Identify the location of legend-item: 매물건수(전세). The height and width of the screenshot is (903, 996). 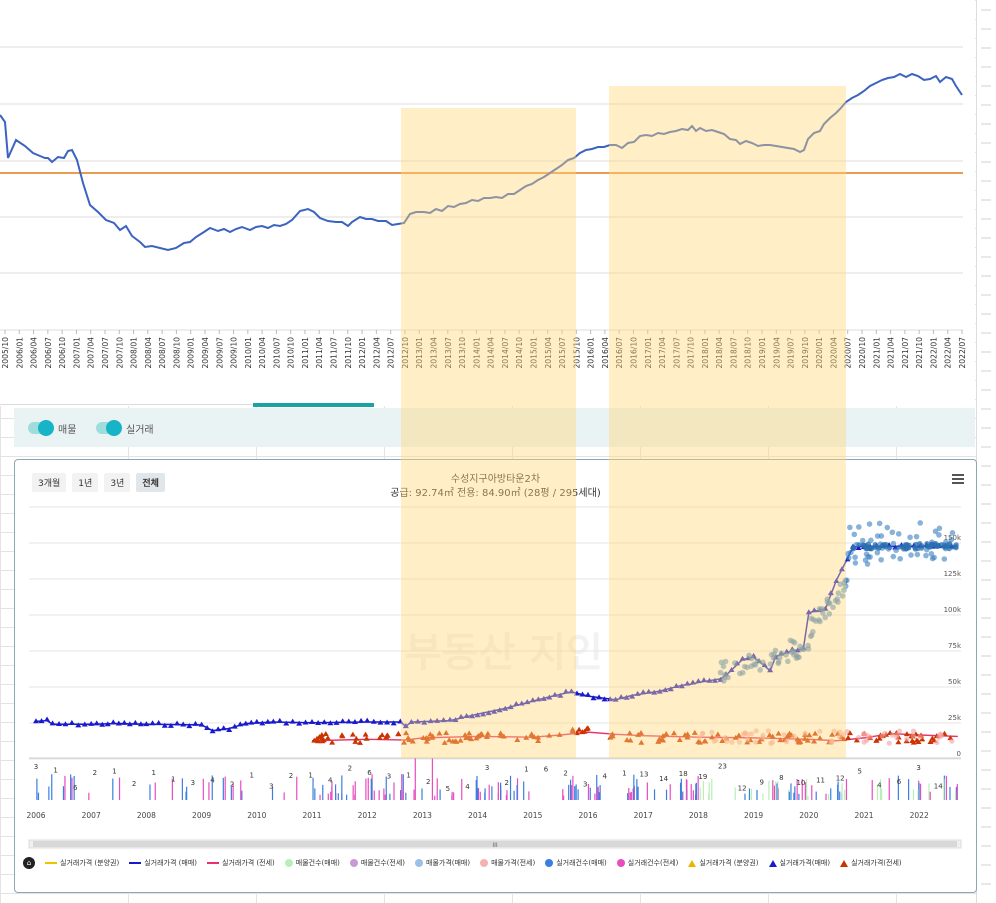
(377, 863).